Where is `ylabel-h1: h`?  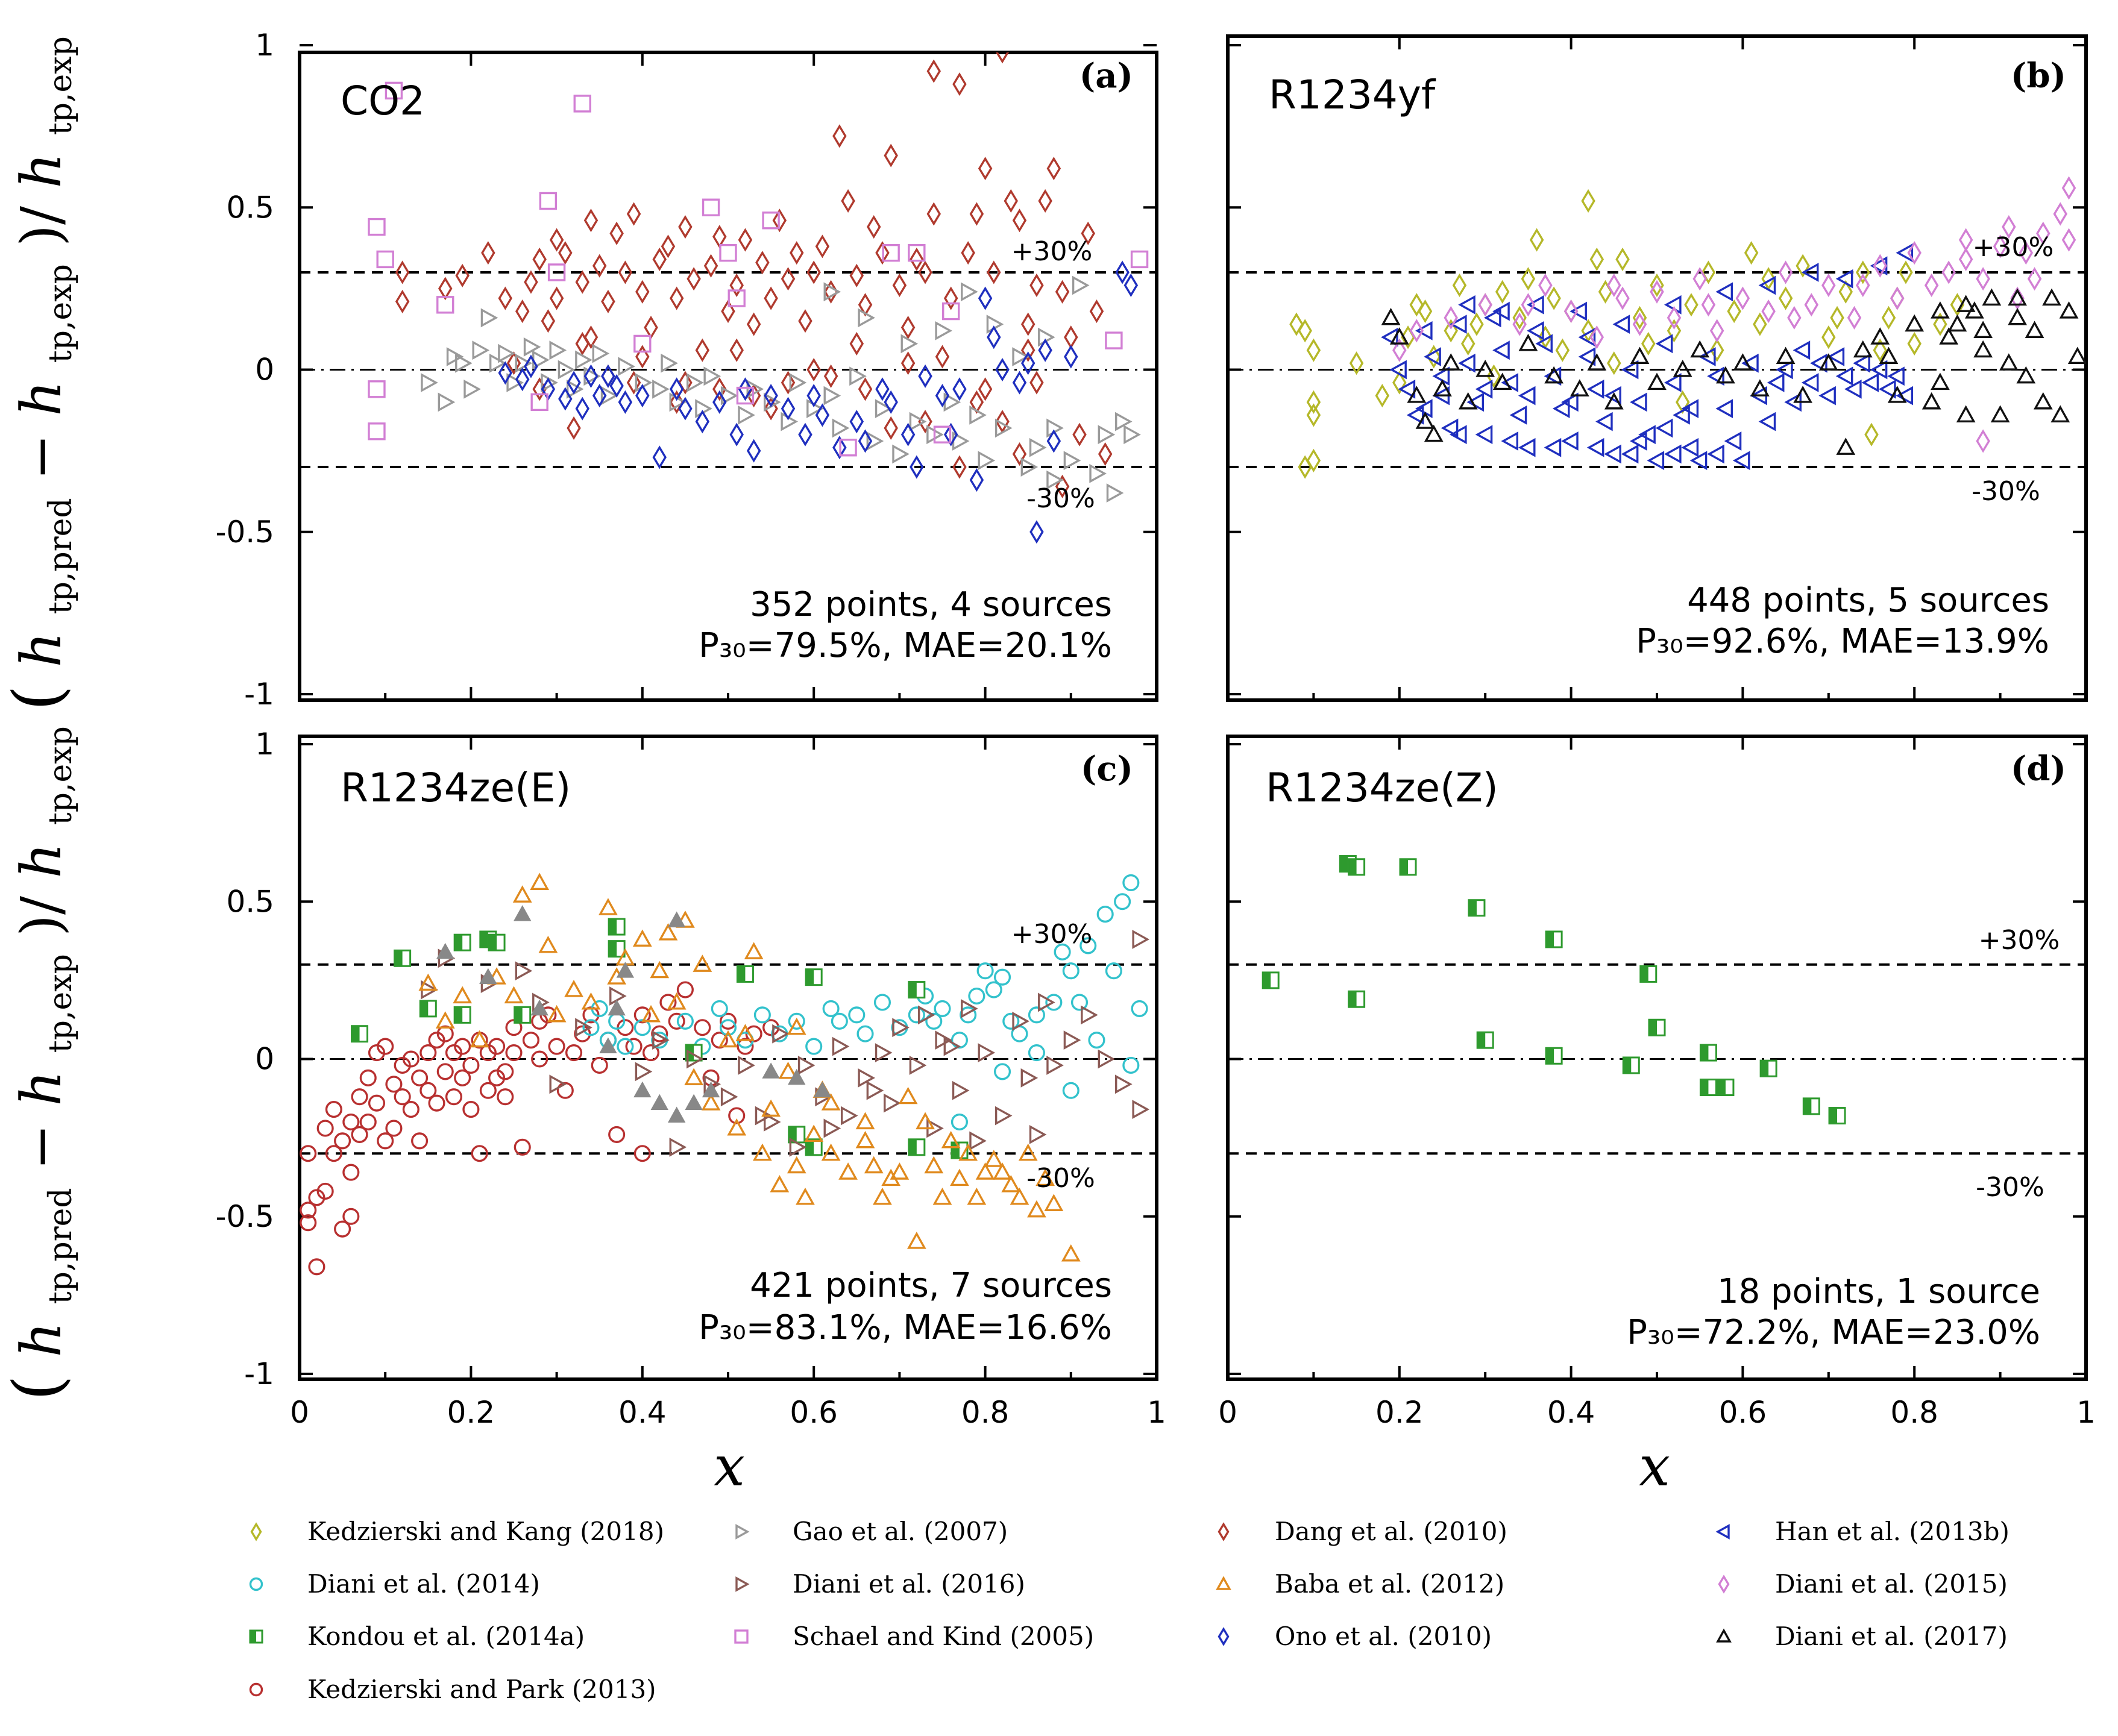 ylabel-h1: h is located at coordinates (41, 1339).